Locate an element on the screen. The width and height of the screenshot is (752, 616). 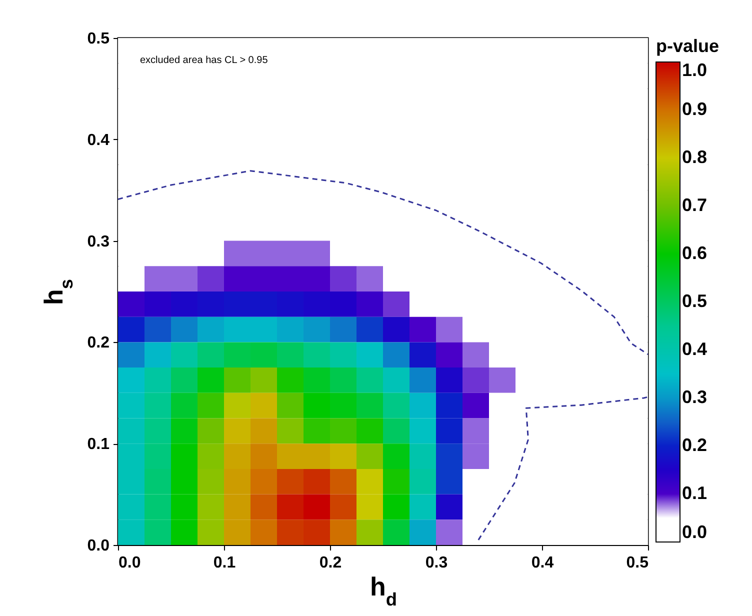
color-bar-label: 0.9 is located at coordinates (695, 109).